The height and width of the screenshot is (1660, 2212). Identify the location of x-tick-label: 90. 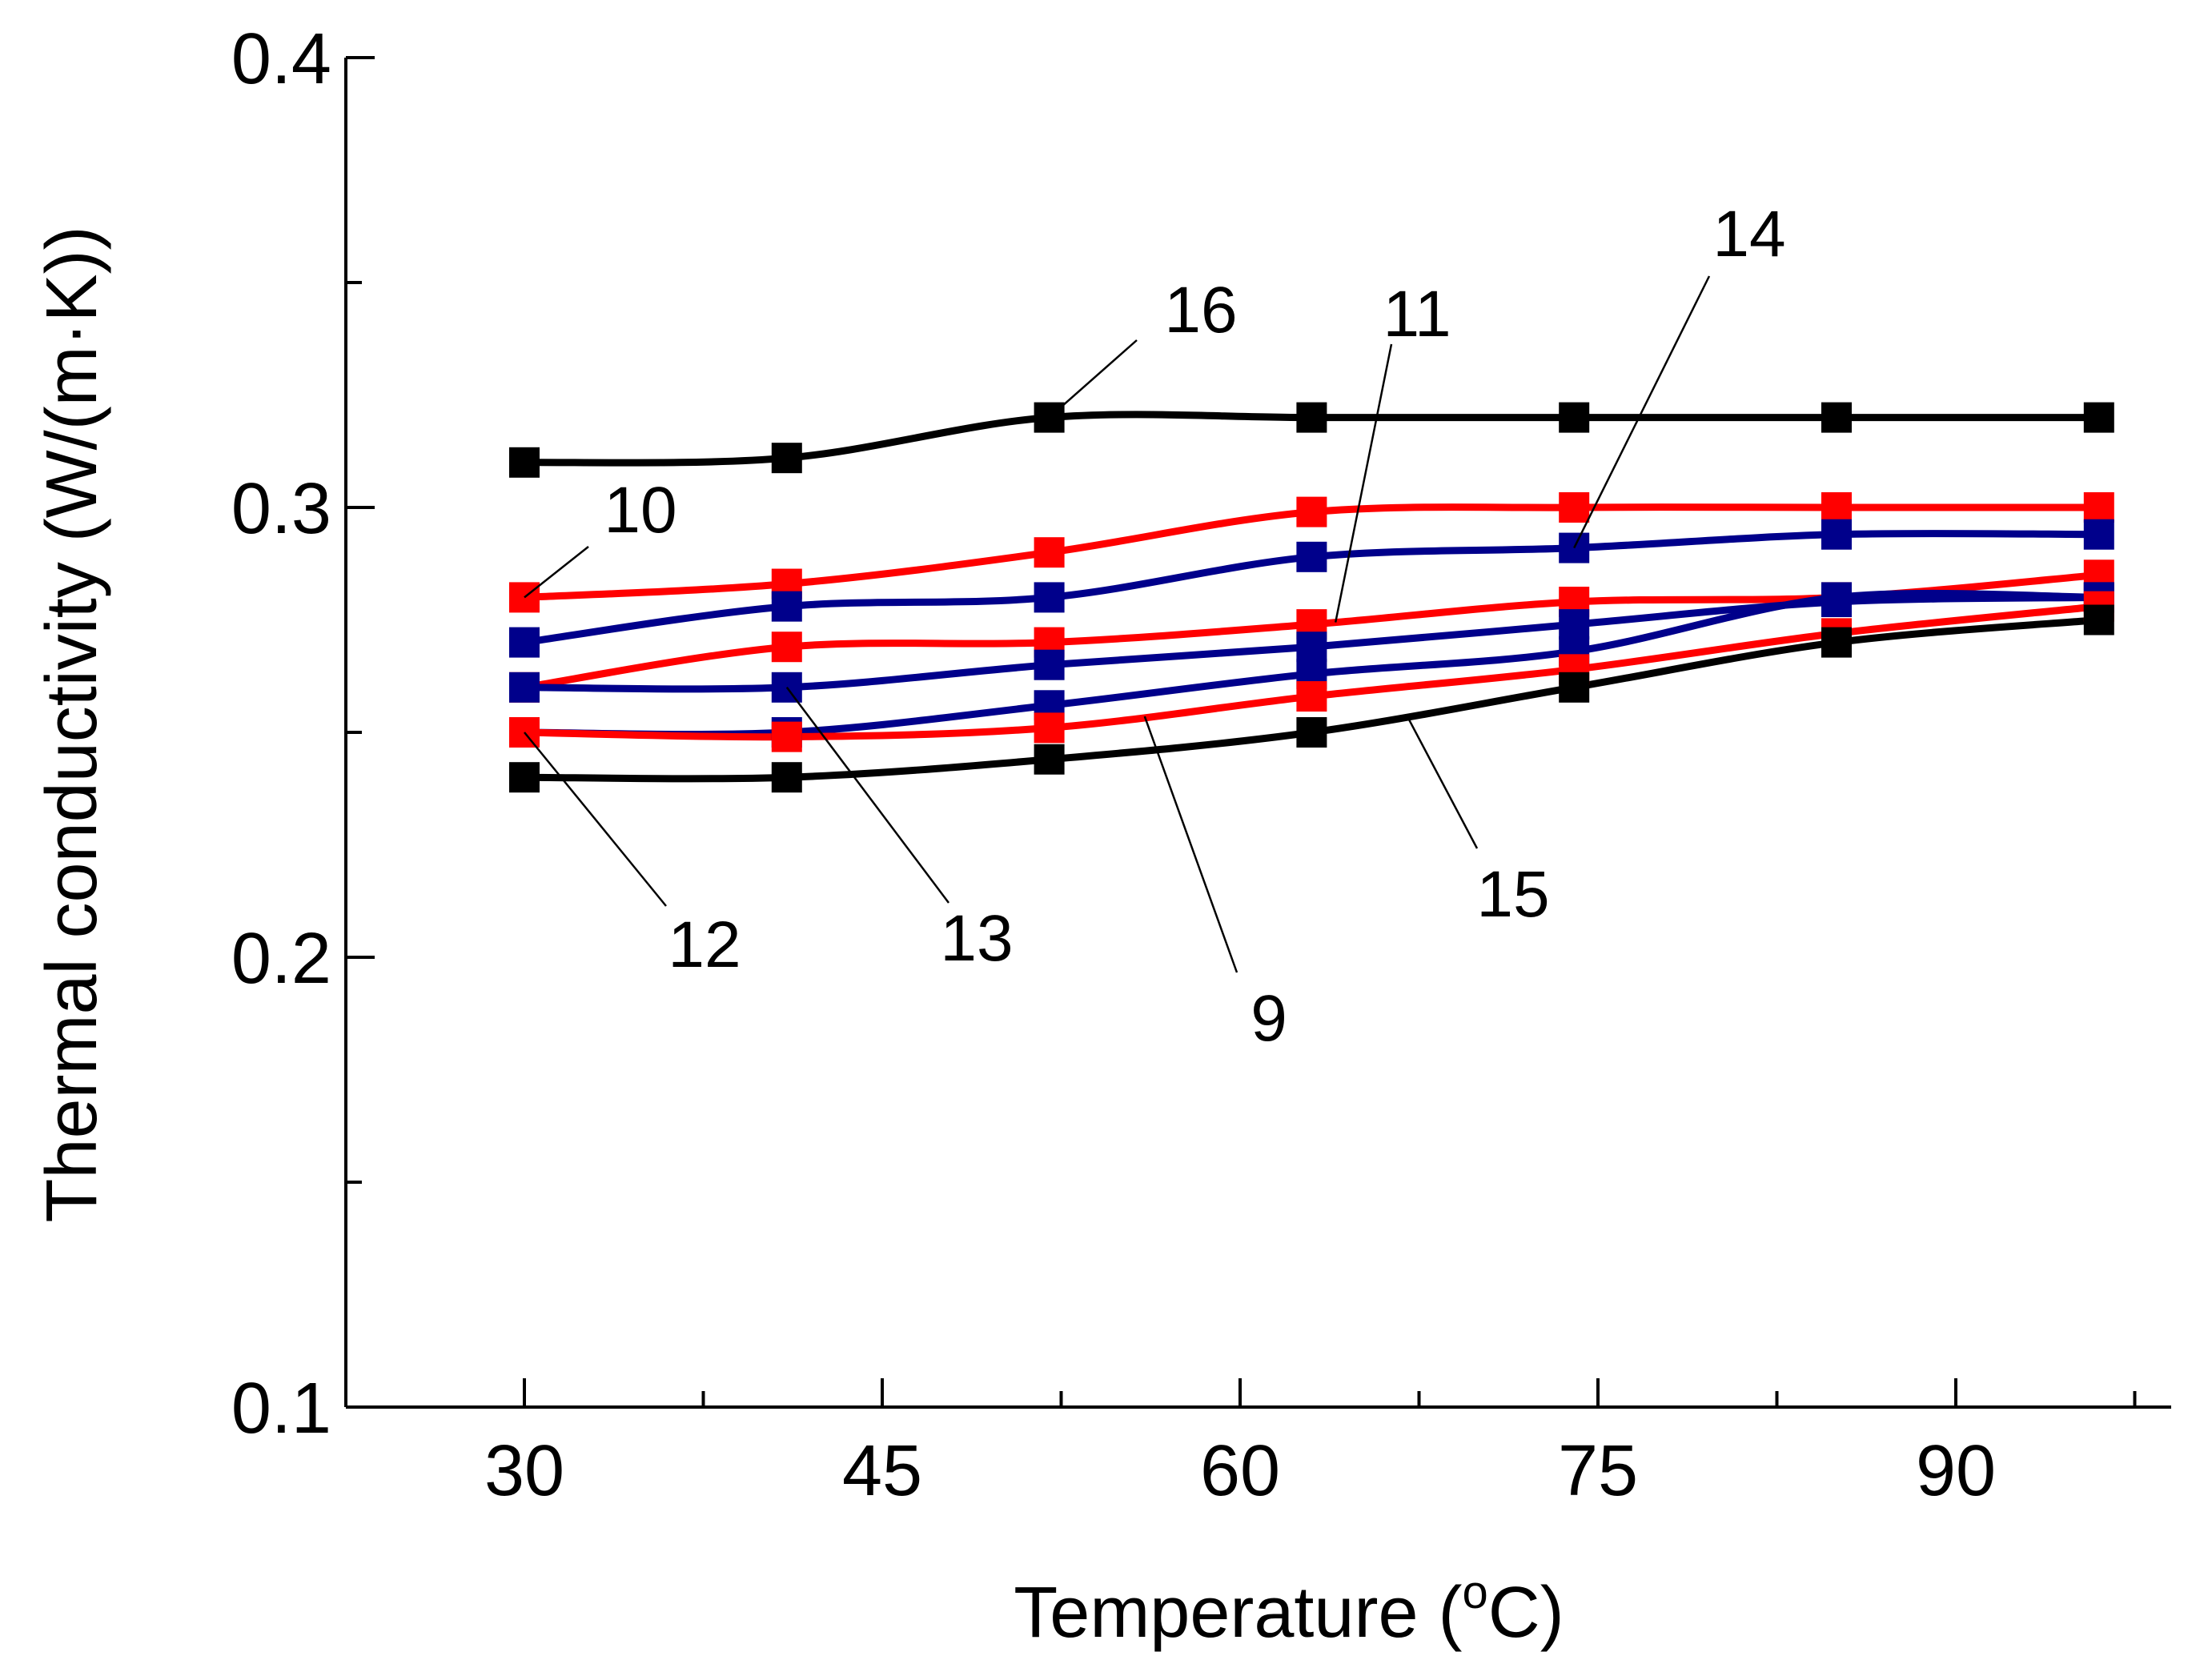
(1956, 1471).